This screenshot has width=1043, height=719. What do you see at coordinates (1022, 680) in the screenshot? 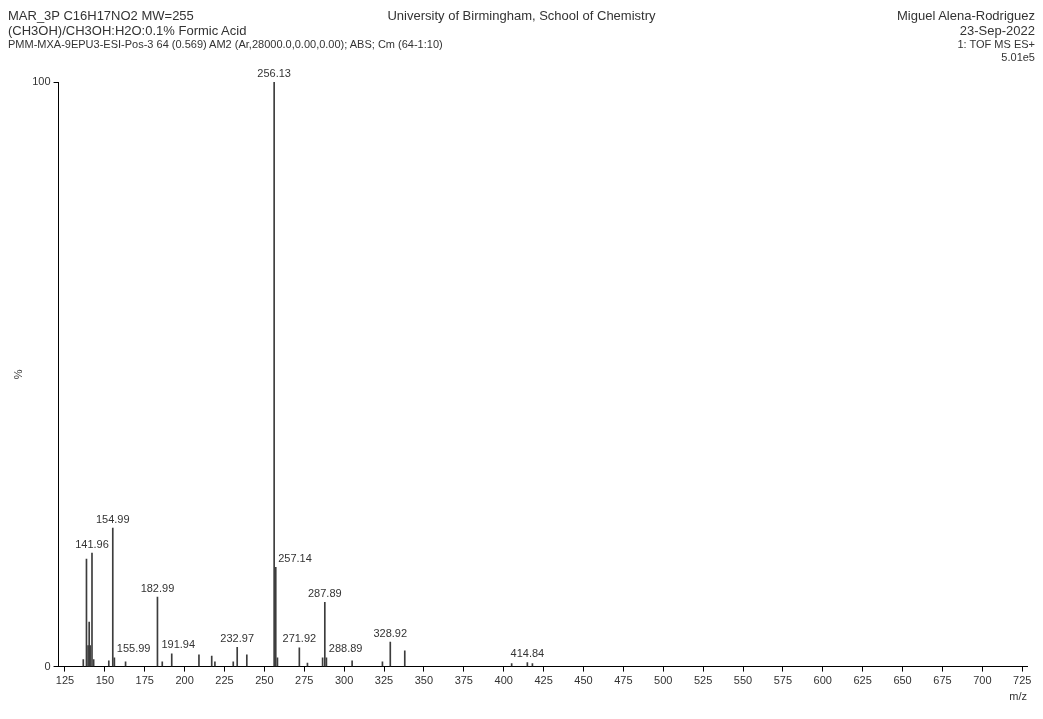
I see `x-tick-label: 725` at bounding box center [1022, 680].